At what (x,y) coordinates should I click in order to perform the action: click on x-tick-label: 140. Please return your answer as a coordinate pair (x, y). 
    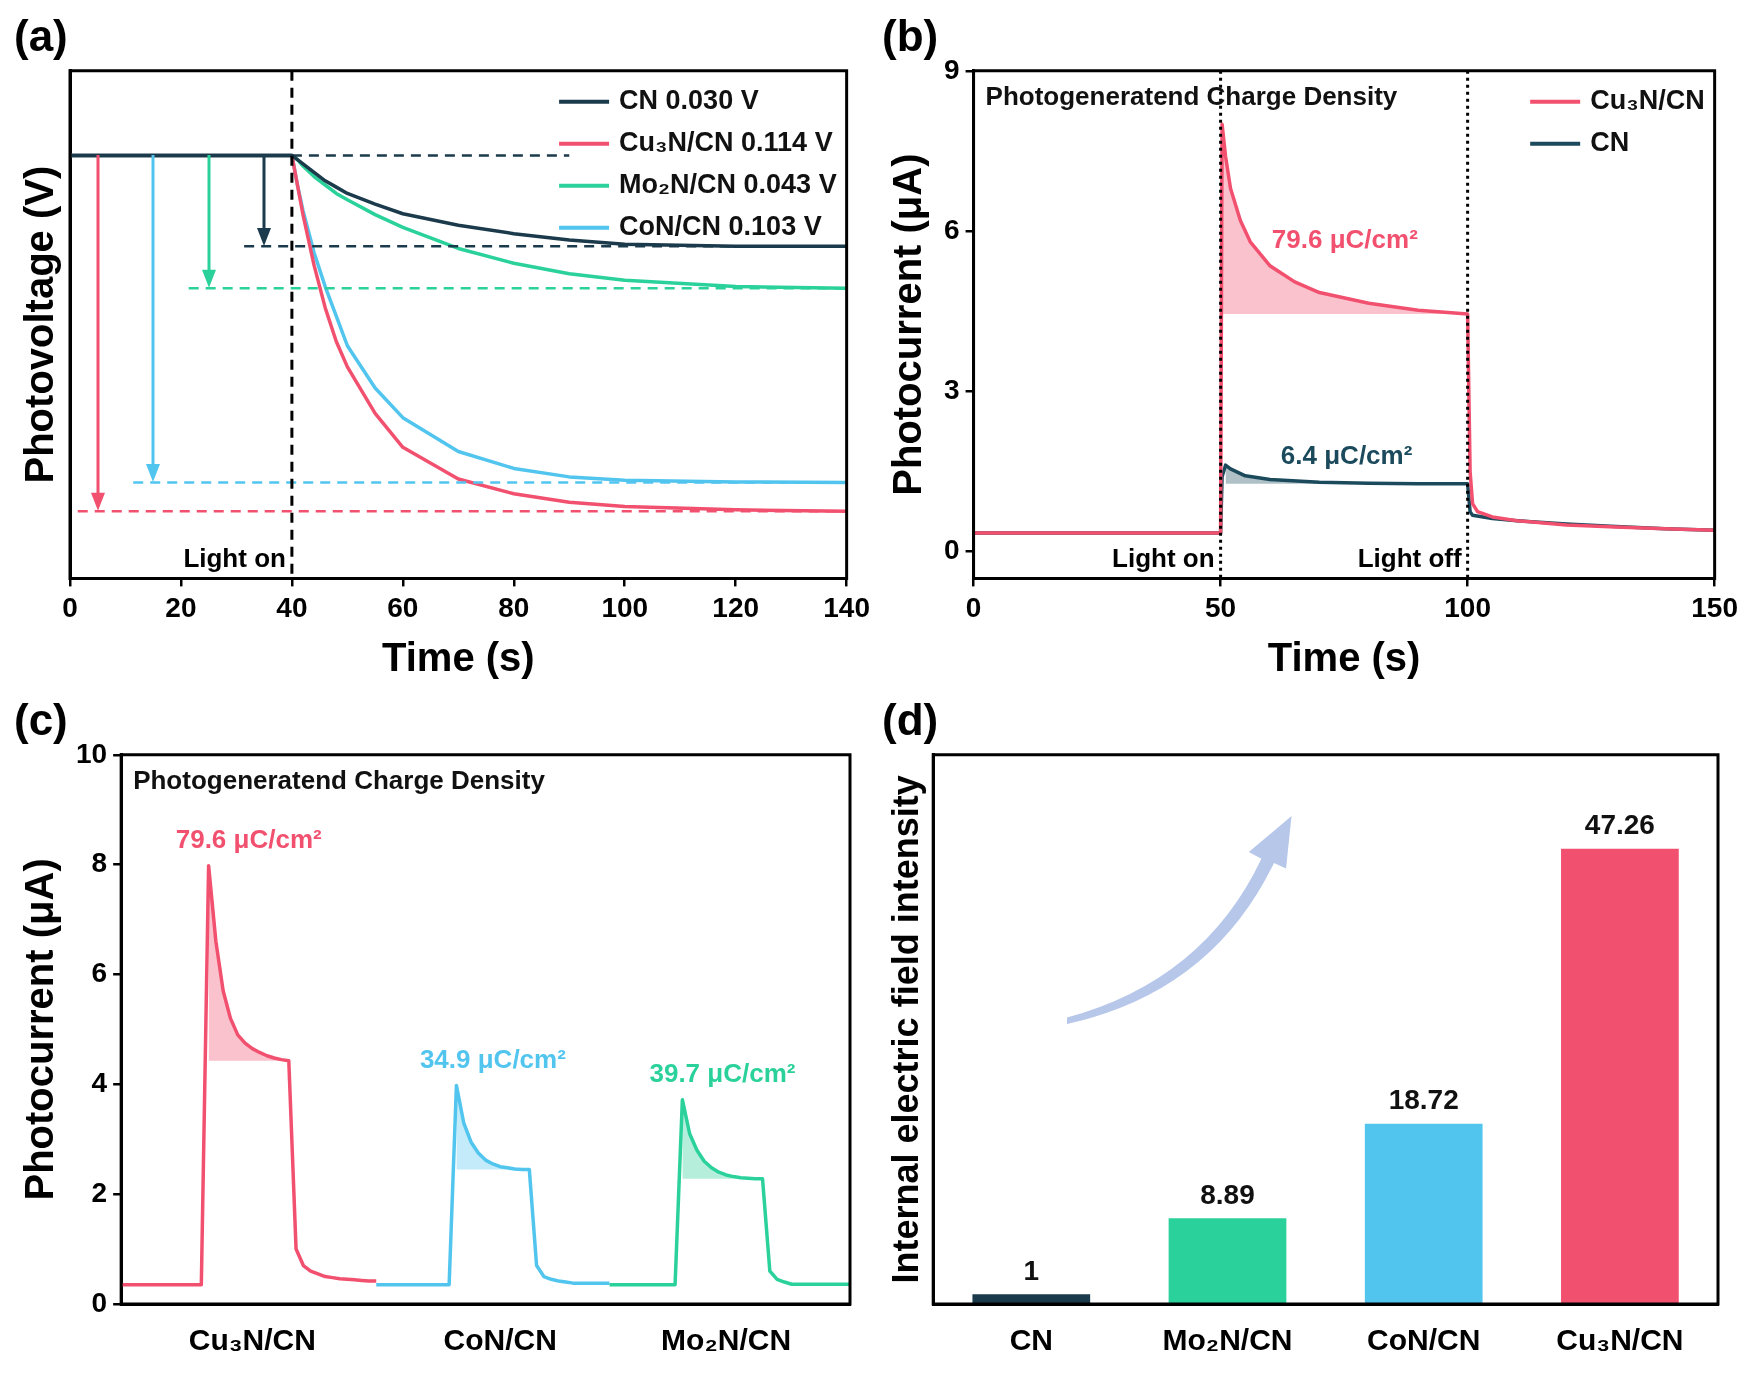
    Looking at the image, I should click on (846, 607).